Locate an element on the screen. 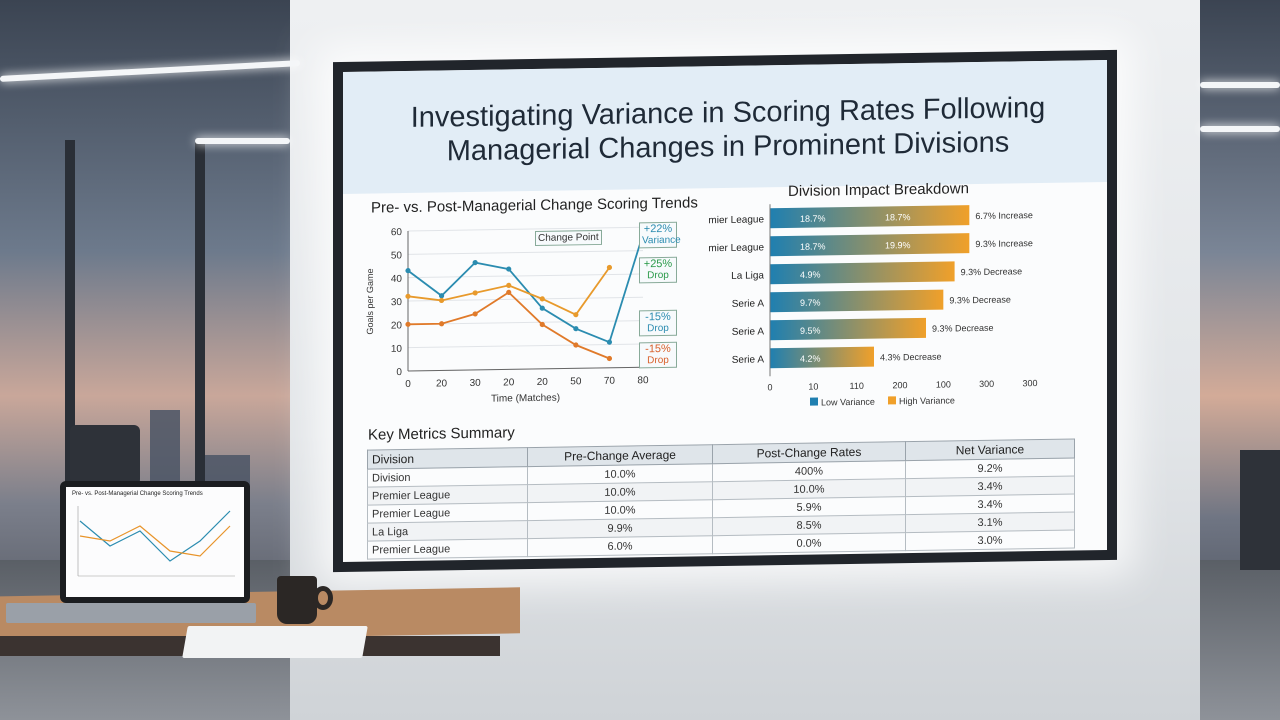 This screenshot has width=1280, height=720. x-tick-label: 110 is located at coordinates (856, 386).